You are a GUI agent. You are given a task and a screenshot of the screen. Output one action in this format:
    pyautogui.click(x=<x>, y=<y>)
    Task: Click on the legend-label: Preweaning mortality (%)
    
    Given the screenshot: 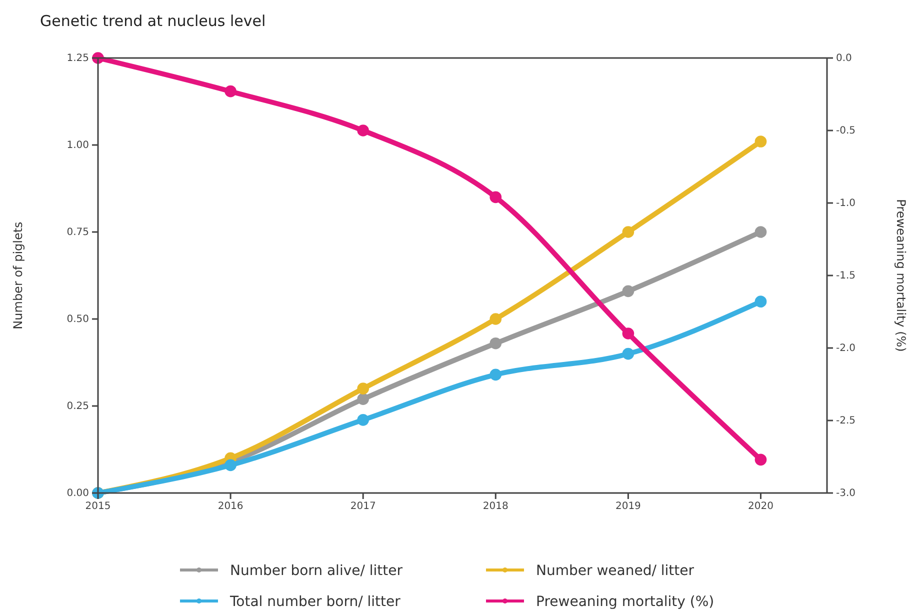 What is the action you would take?
    pyautogui.click(x=625, y=602)
    